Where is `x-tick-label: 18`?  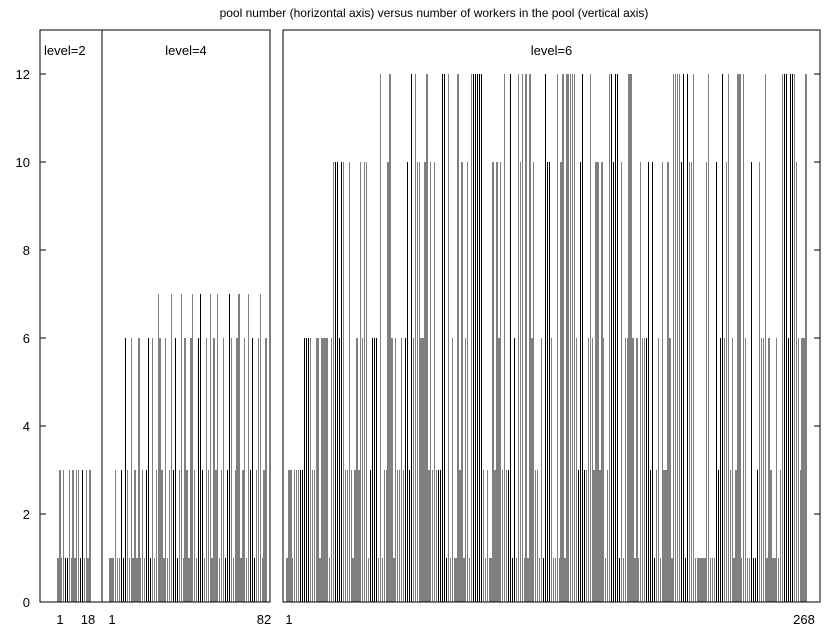
x-tick-label: 18 is located at coordinates (88, 619).